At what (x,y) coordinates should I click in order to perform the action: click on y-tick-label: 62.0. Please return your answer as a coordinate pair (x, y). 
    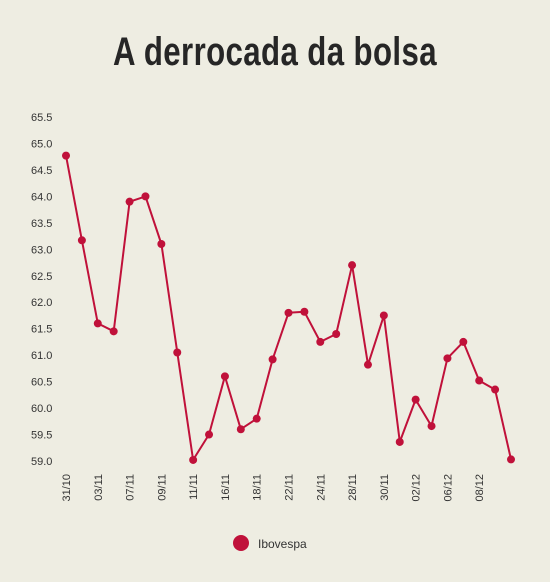
    Looking at the image, I should click on (41, 303).